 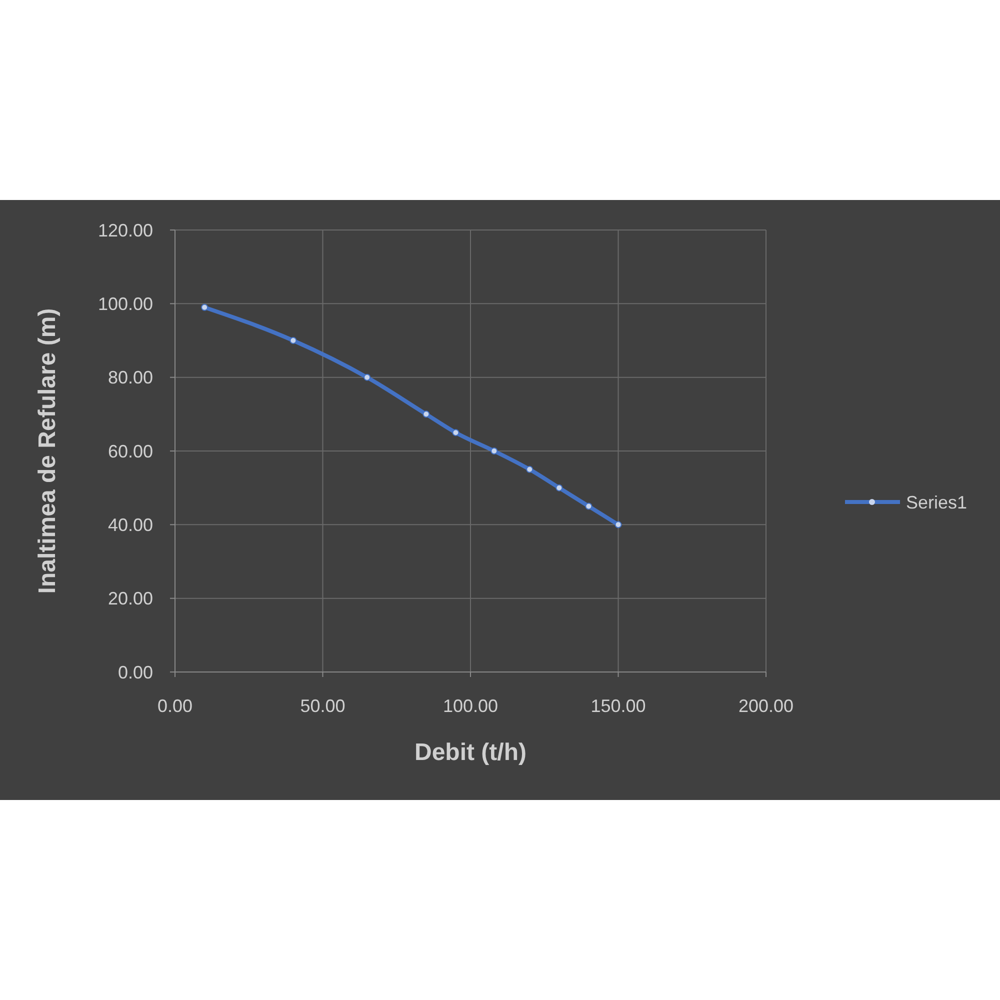 I want to click on y-tick-label: 100.00, so click(x=125, y=304).